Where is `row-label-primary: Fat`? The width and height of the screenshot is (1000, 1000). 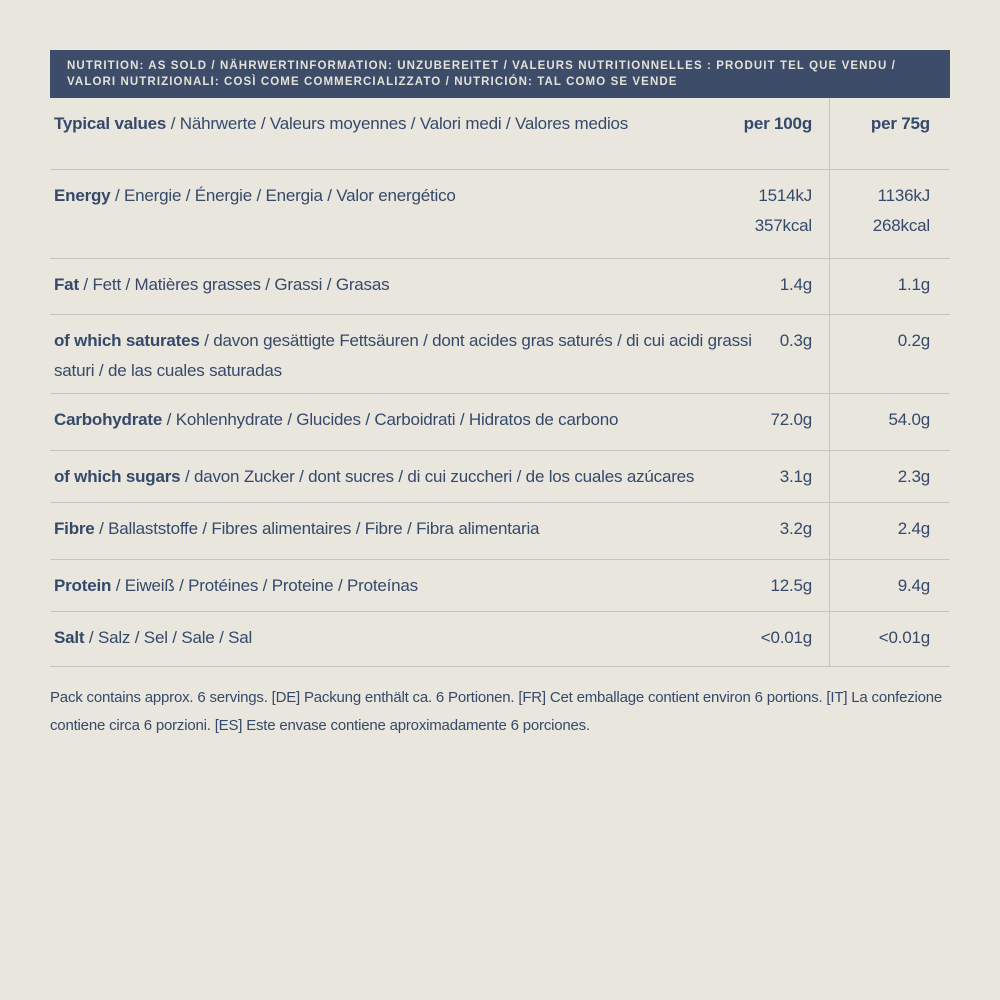 row-label-primary: Fat is located at coordinates (66, 284).